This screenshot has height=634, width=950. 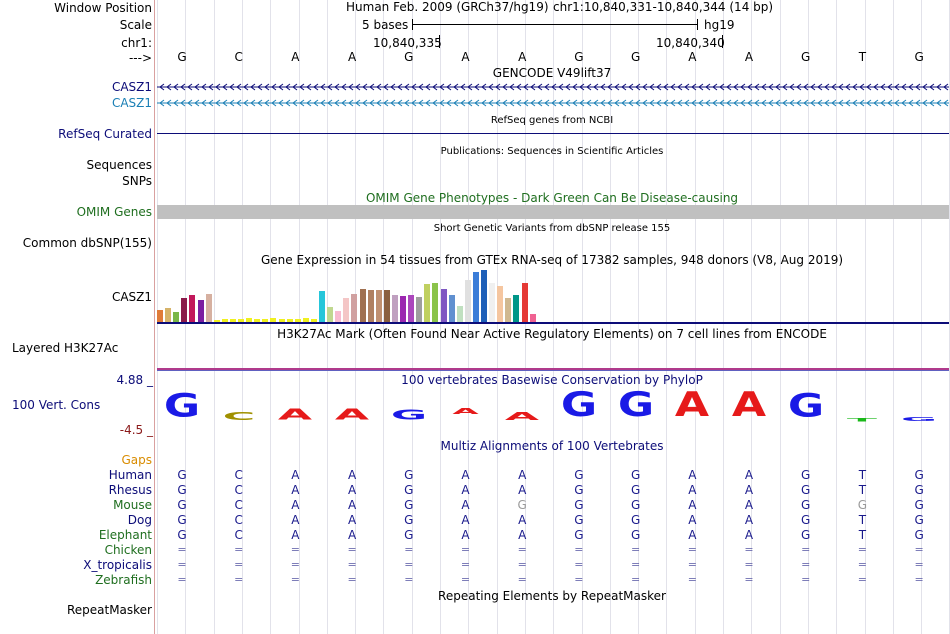 I want to click on species-label-human: Human, so click(x=130, y=475).